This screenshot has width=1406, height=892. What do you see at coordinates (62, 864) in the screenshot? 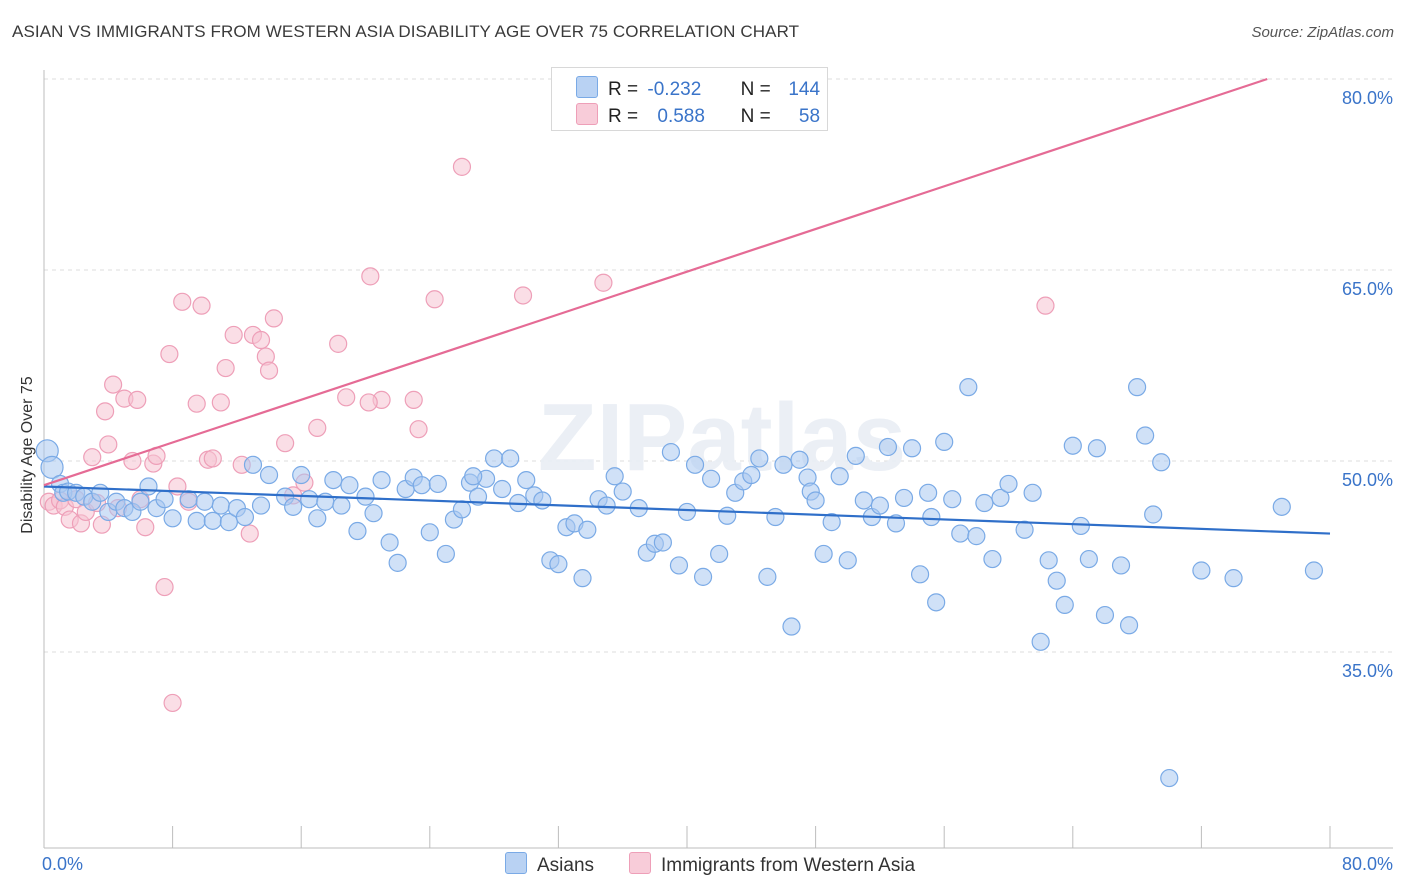
I see `x-tick-label: 0.0%` at bounding box center [62, 864].